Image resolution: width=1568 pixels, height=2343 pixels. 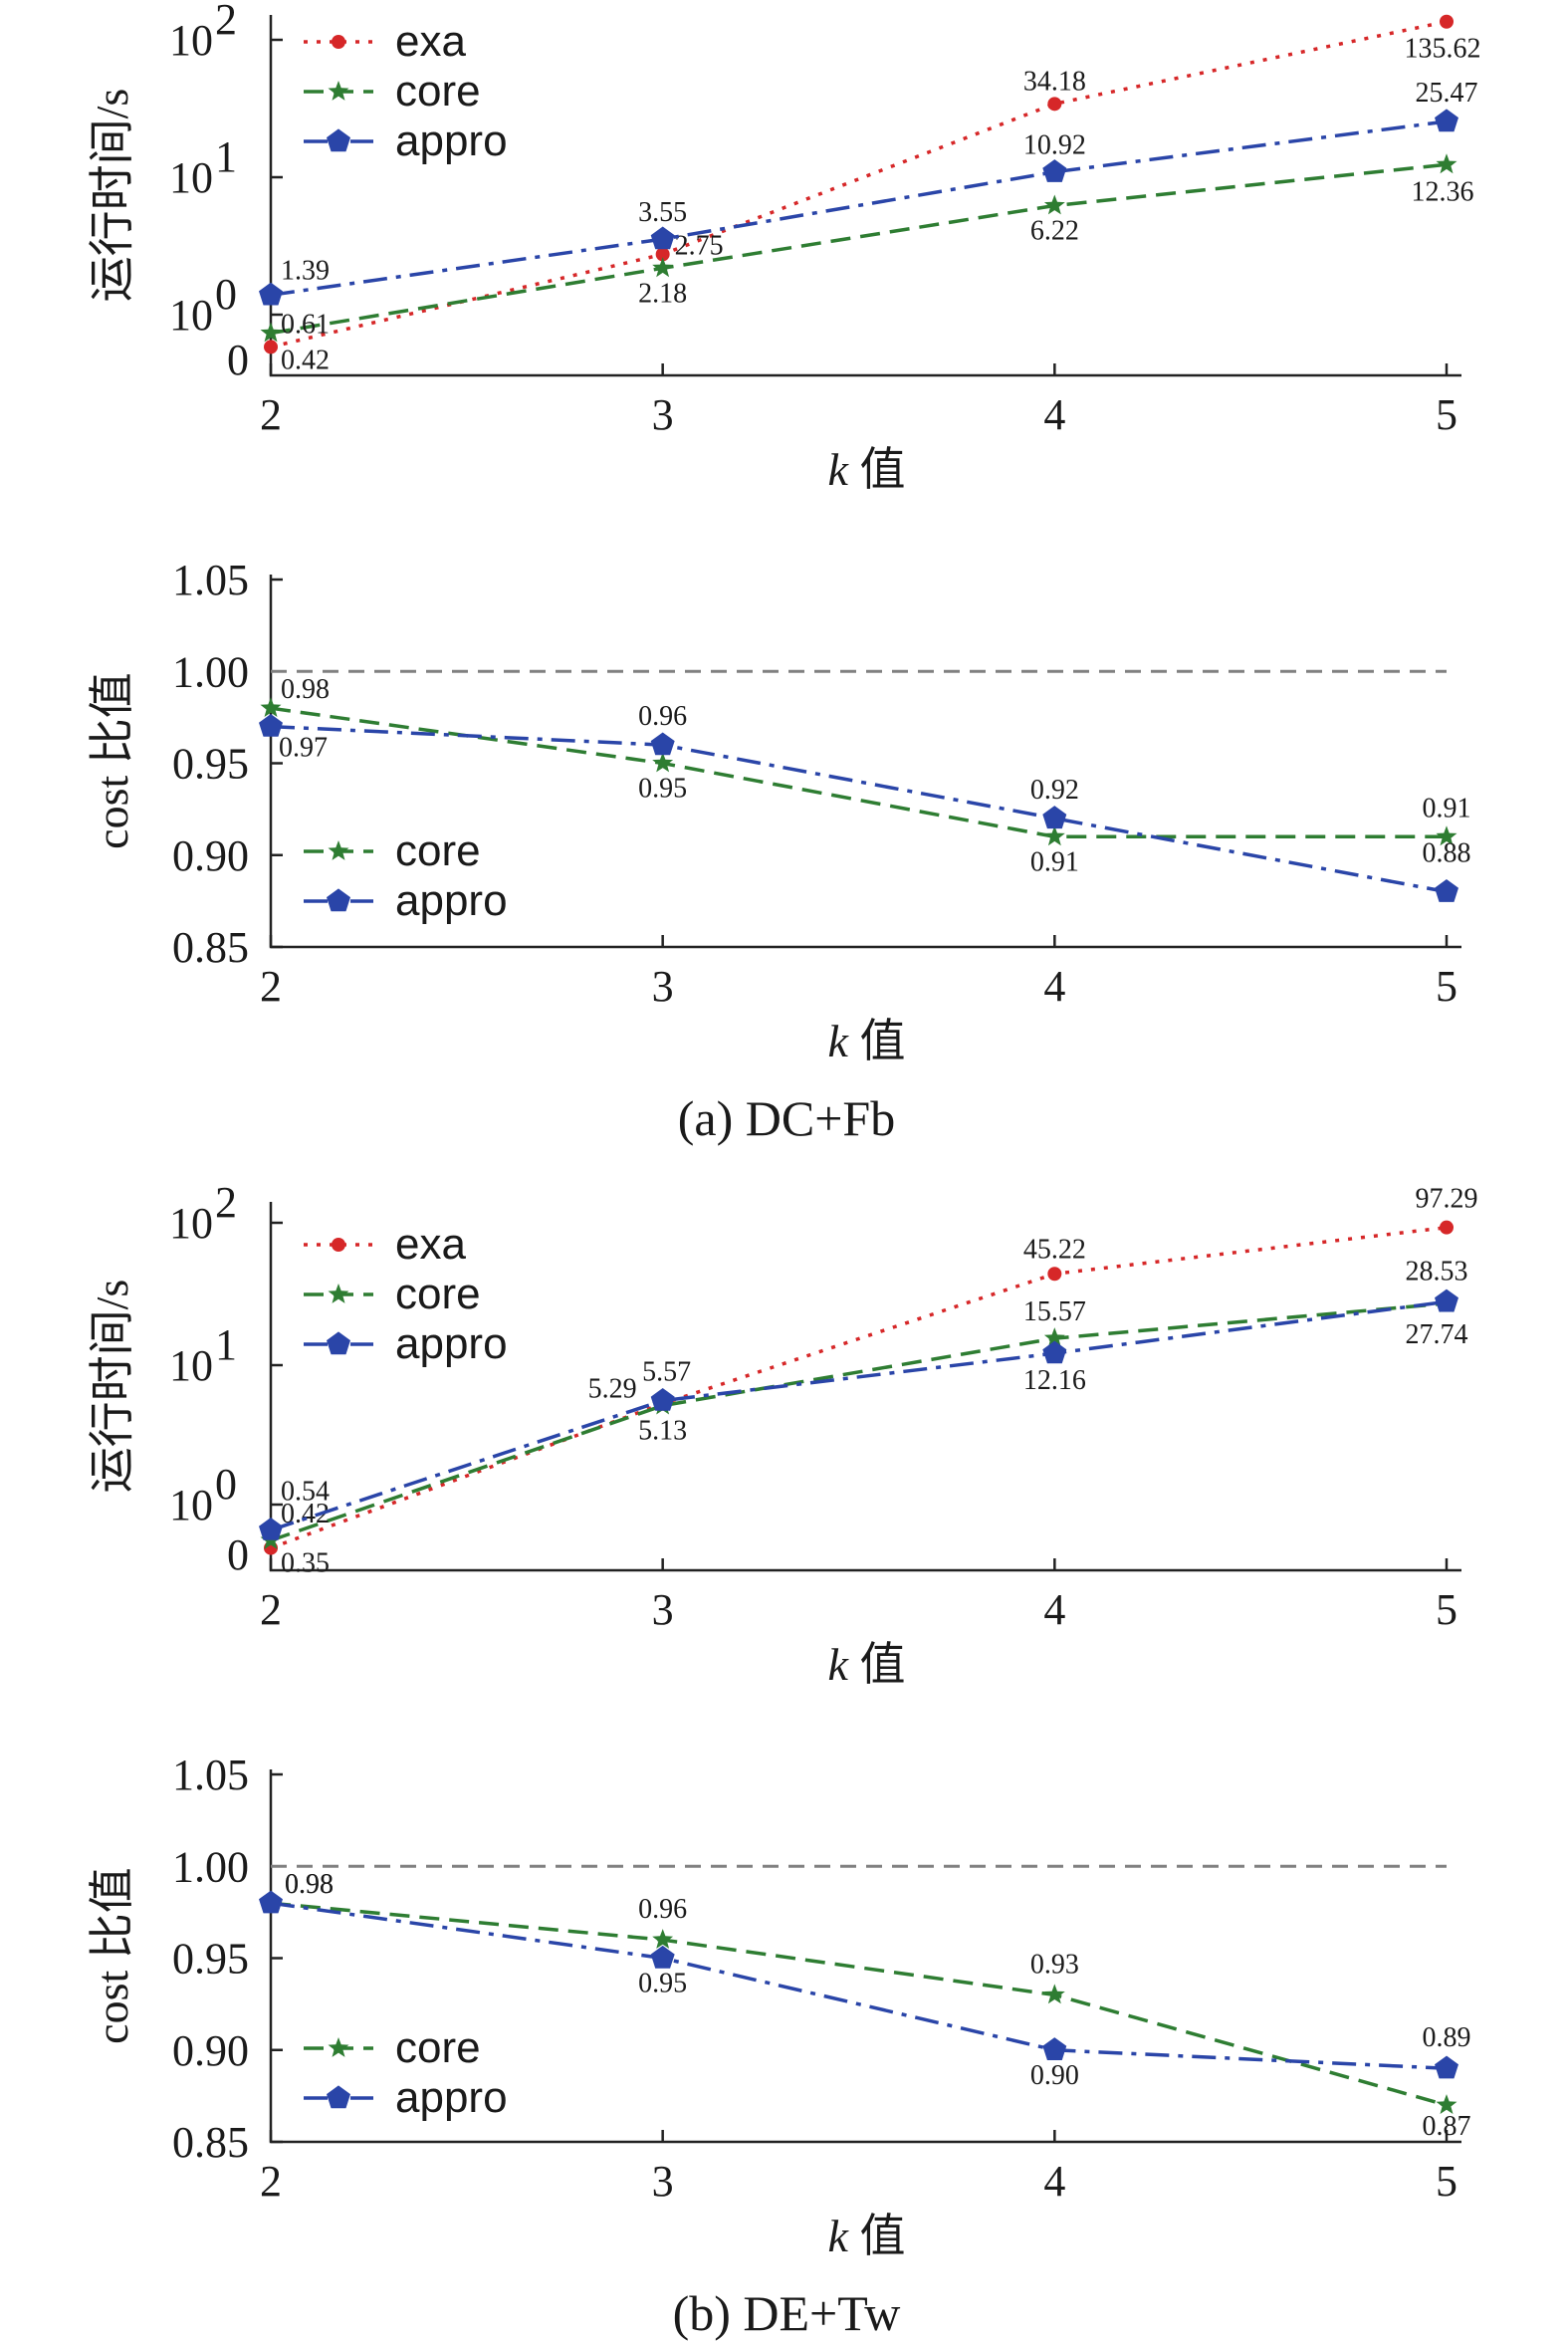 I want to click on data-label-appro: 0.96, so click(x=662, y=716).